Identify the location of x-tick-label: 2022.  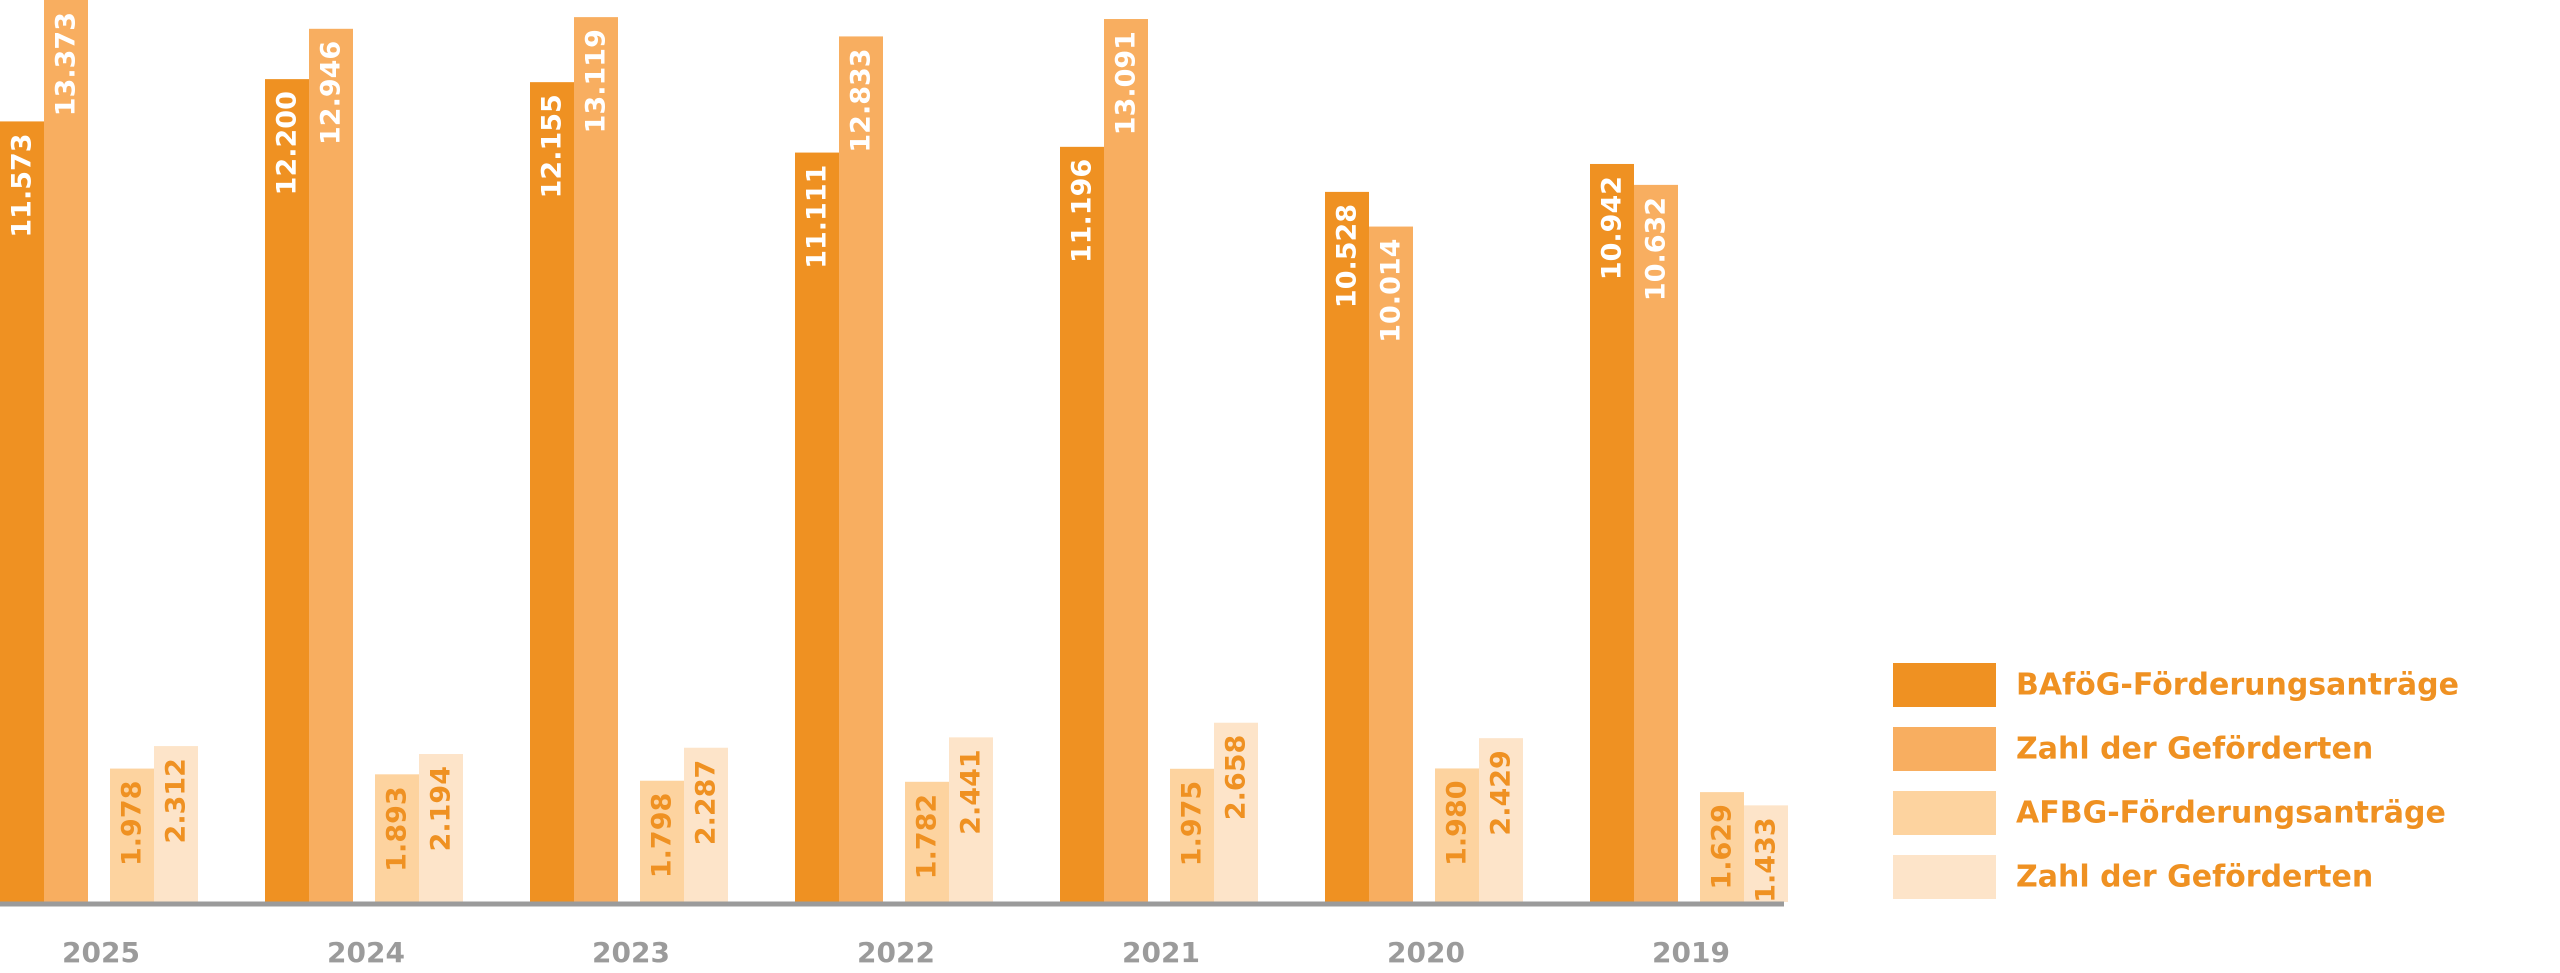
(896, 952).